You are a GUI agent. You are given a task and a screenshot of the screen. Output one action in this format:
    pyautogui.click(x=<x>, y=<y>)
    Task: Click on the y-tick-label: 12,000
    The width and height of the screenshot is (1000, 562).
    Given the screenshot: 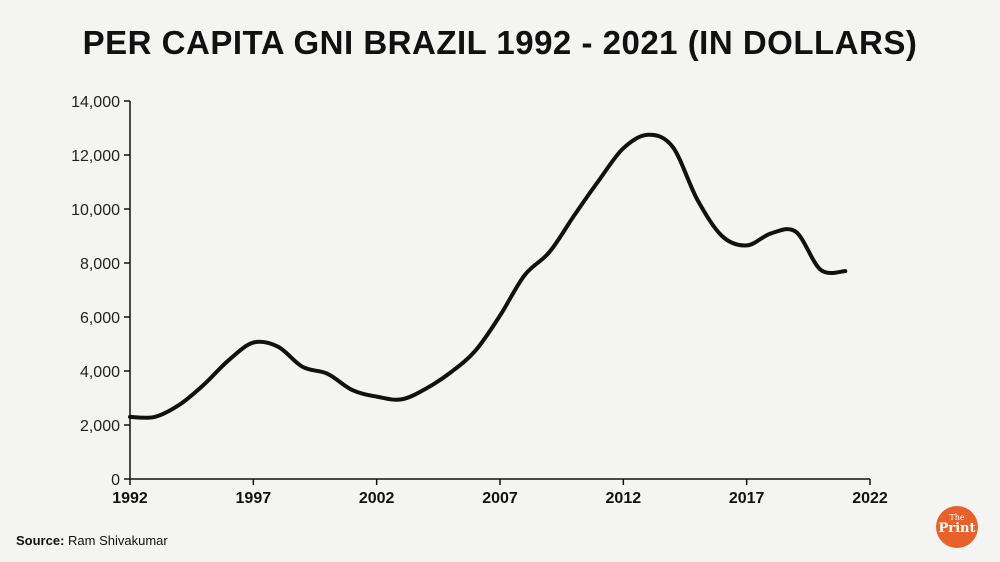 What is the action you would take?
    pyautogui.click(x=95, y=156)
    